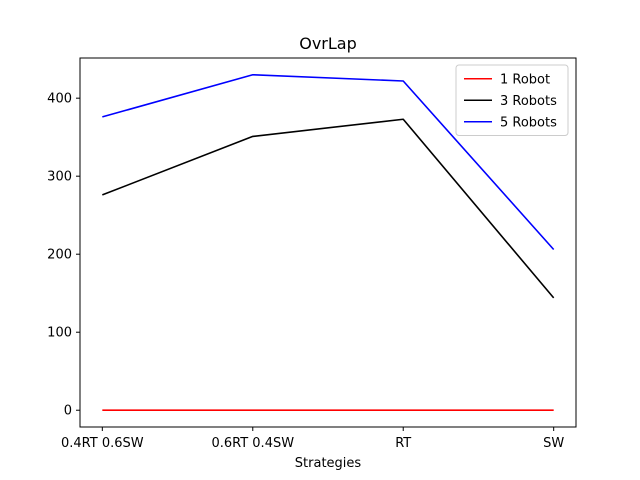 This screenshot has width=640, height=480. Describe the element at coordinates (102, 443) in the screenshot. I see `x-tick-label: 0.4RT 0.6SW` at that location.